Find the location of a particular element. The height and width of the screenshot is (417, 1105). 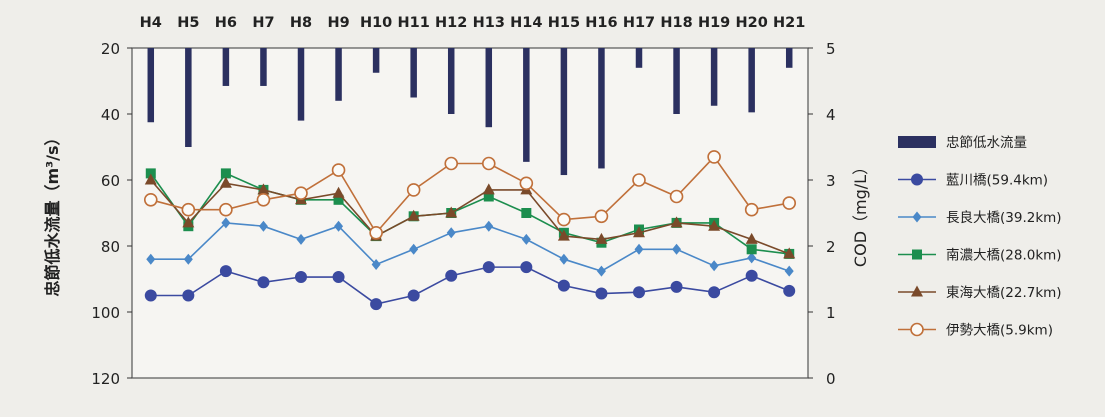

right-tick-label: 5 is located at coordinates (831, 49).